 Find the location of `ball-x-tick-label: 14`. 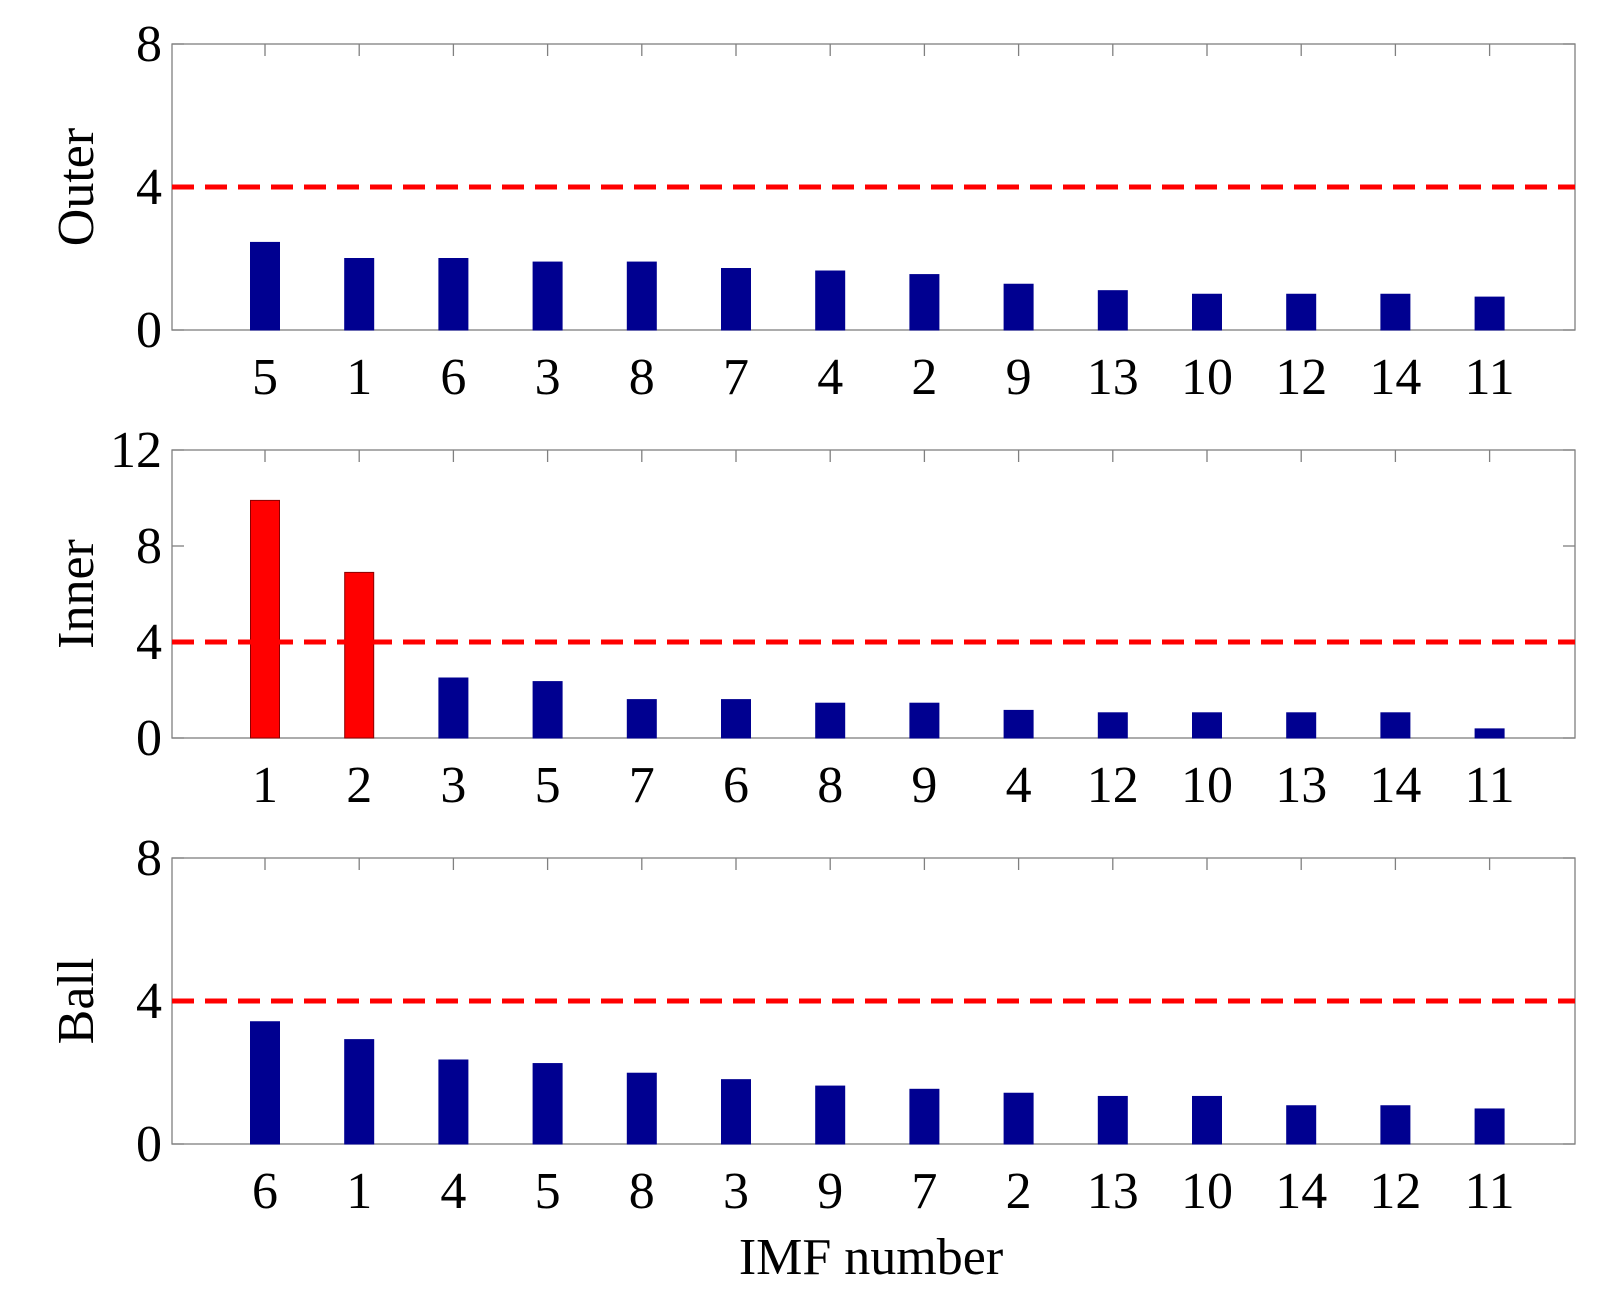

ball-x-tick-label: 14 is located at coordinates (1301, 1191).